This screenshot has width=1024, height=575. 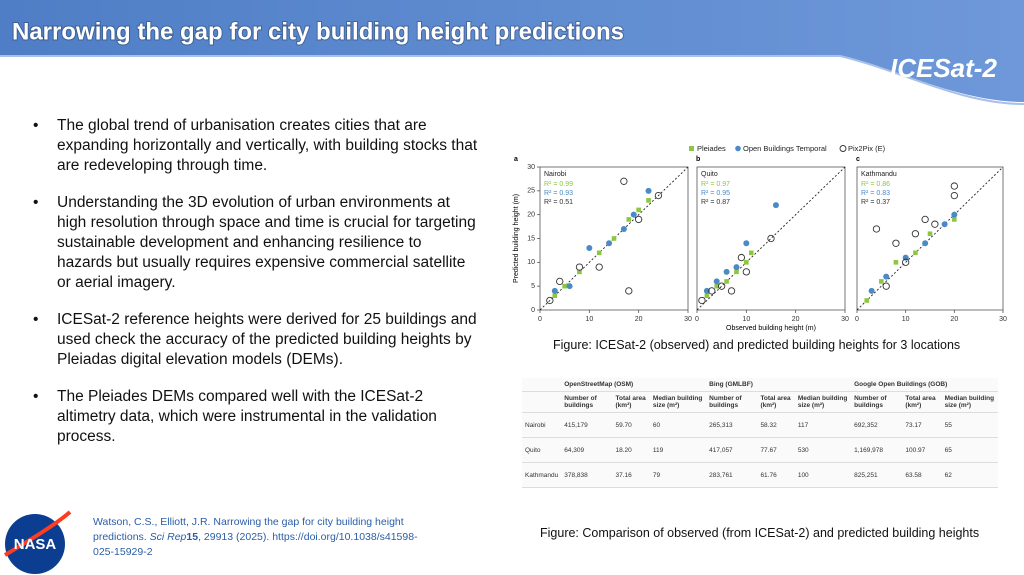 What do you see at coordinates (732, 450) in the screenshot?
I see `table-cell: 417,057` at bounding box center [732, 450].